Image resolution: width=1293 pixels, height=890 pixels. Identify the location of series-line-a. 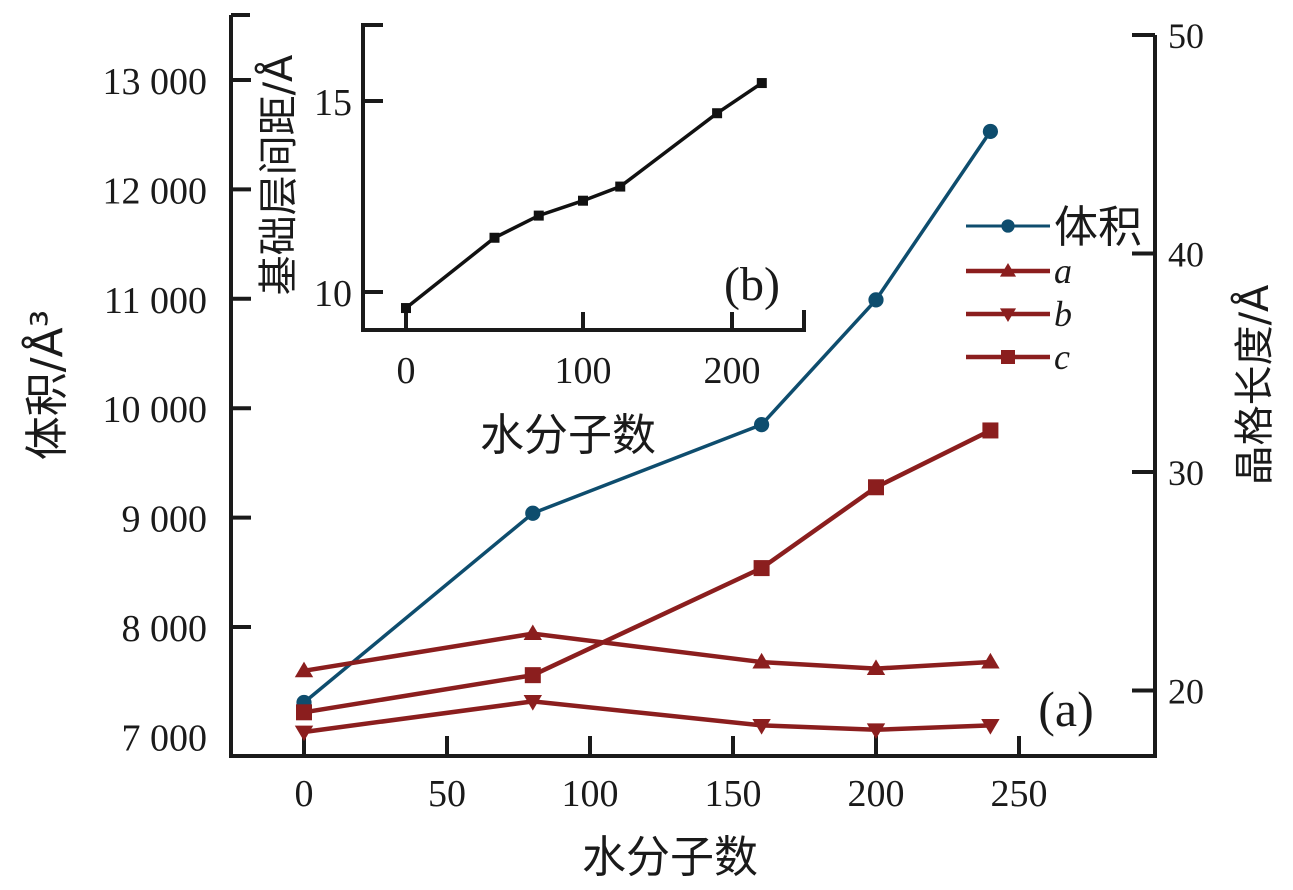
(647, 652).